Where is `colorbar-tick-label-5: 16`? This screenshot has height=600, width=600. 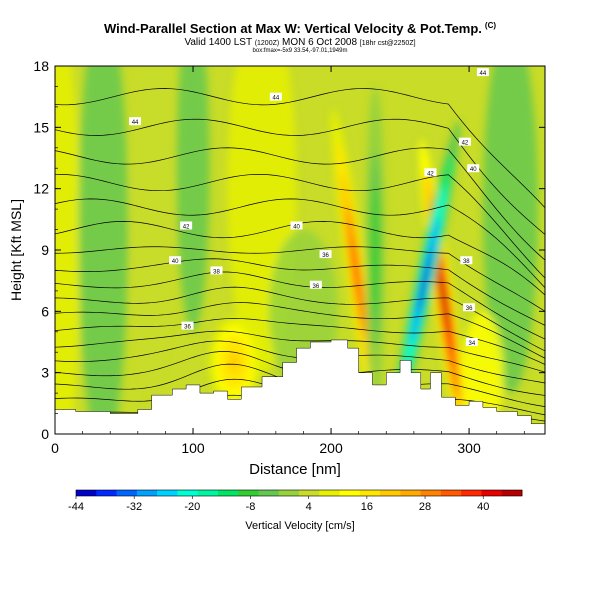 colorbar-tick-label-5: 16 is located at coordinates (367, 507).